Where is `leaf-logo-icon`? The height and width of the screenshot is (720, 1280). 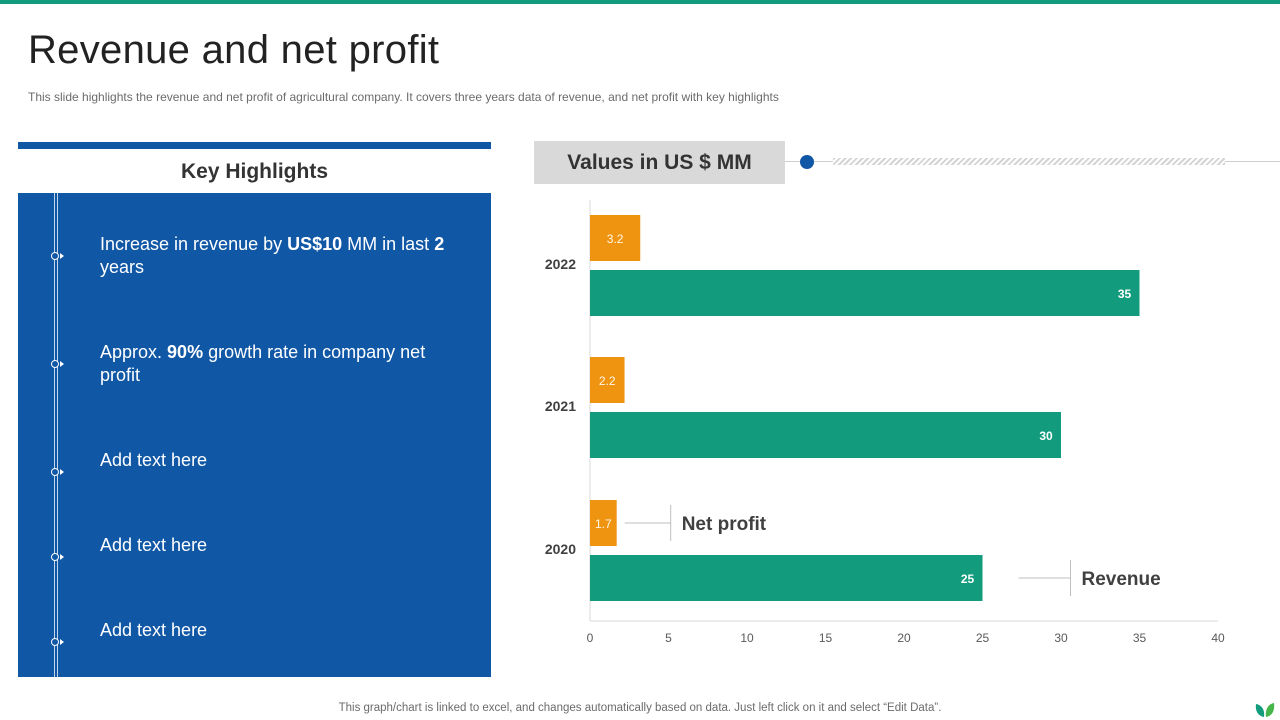 leaf-logo-icon is located at coordinates (1265, 710).